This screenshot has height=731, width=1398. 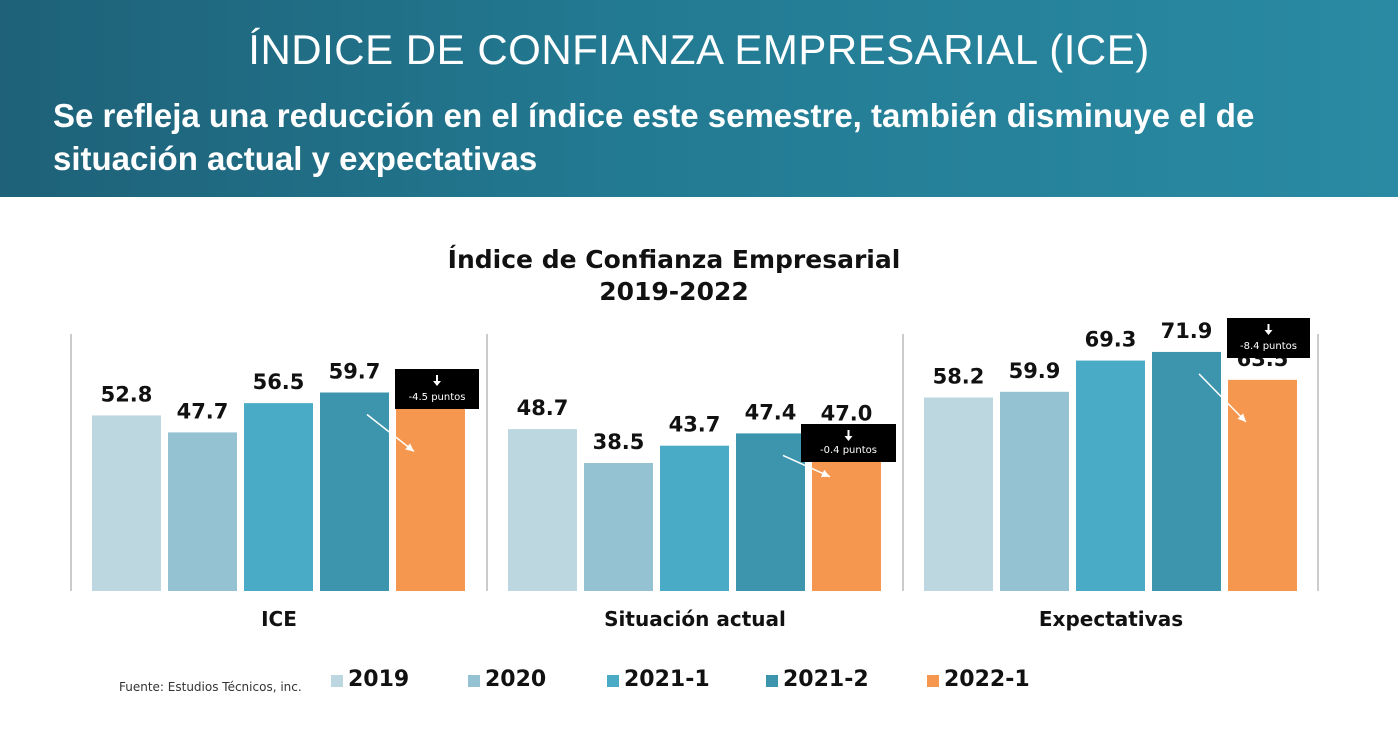 What do you see at coordinates (695, 619) in the screenshot?
I see `category-label: Situación actual` at bounding box center [695, 619].